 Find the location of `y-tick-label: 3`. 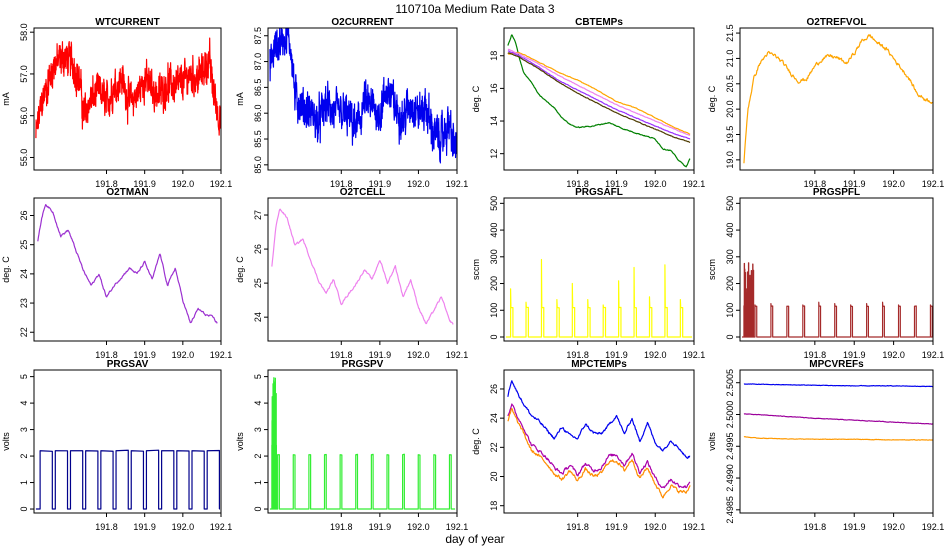

y-tick-label: 3 is located at coordinates (24, 429).